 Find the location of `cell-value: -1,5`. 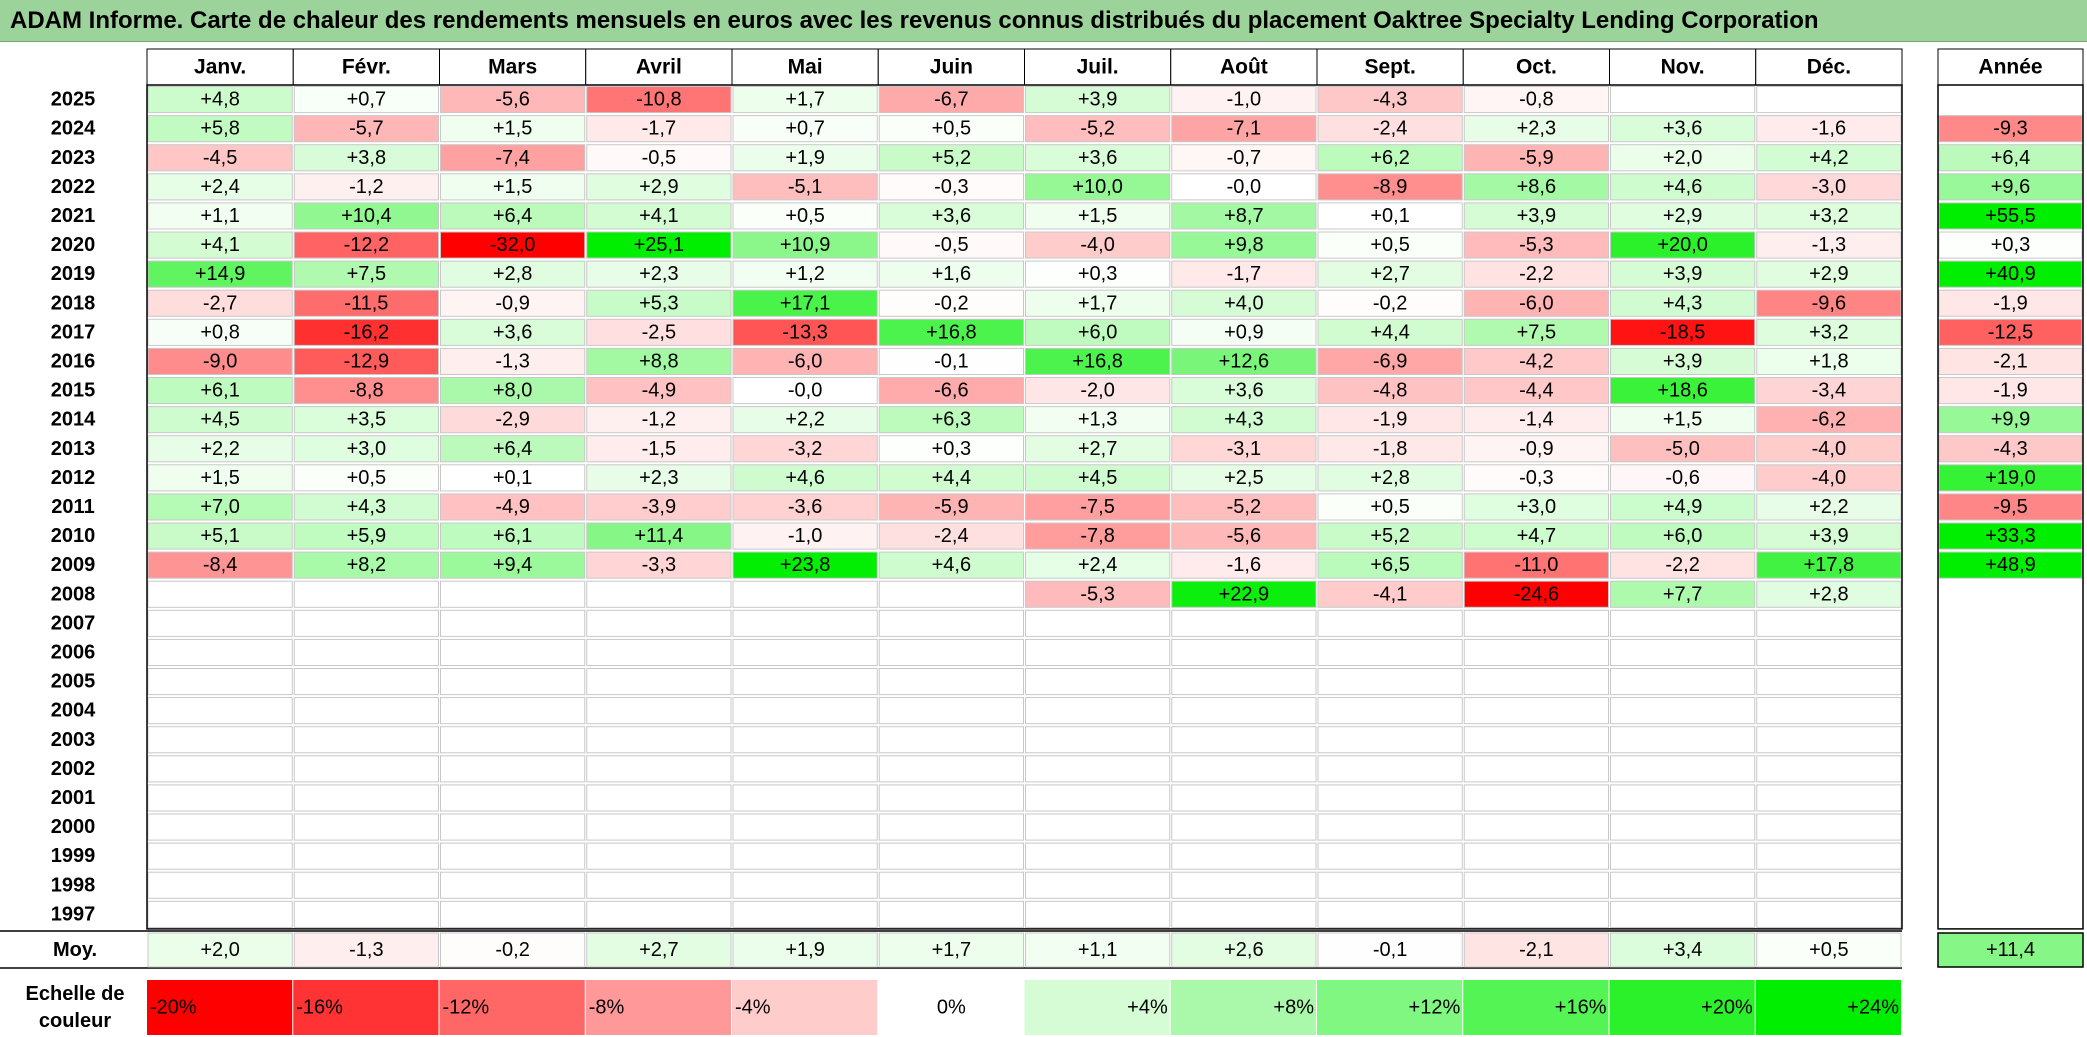

cell-value: -1,5 is located at coordinates (659, 449).